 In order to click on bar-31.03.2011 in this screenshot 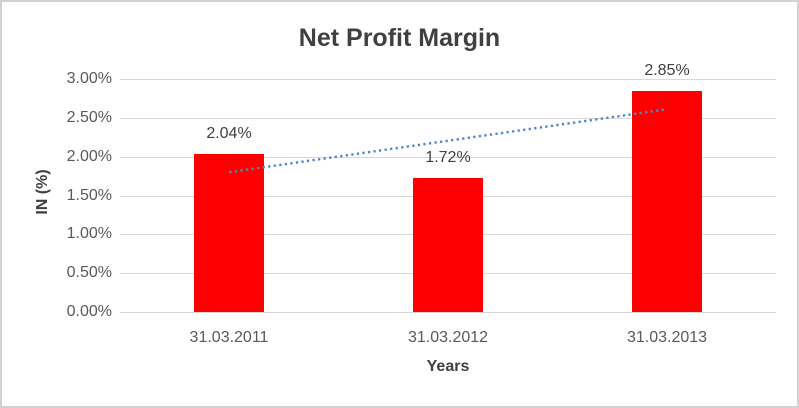, I will do `click(229, 233)`.